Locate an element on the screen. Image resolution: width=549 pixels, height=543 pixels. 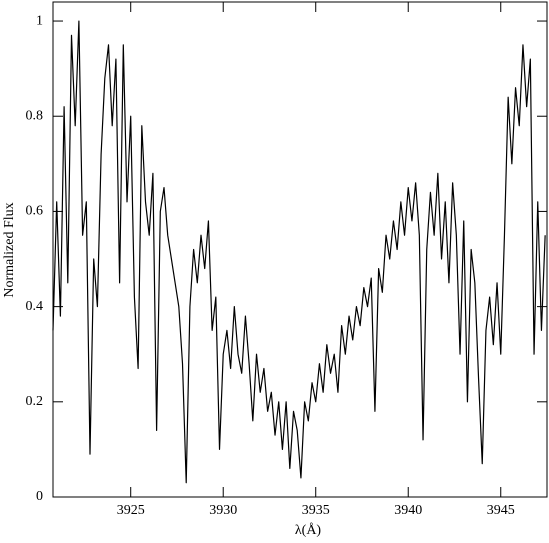
y-axis-label: Normalized Flux is located at coordinates (9, 249).